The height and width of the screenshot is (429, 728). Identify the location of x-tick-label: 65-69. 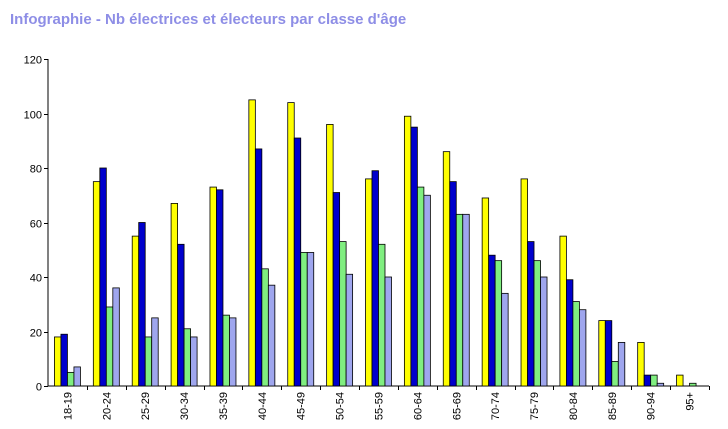
(457, 406).